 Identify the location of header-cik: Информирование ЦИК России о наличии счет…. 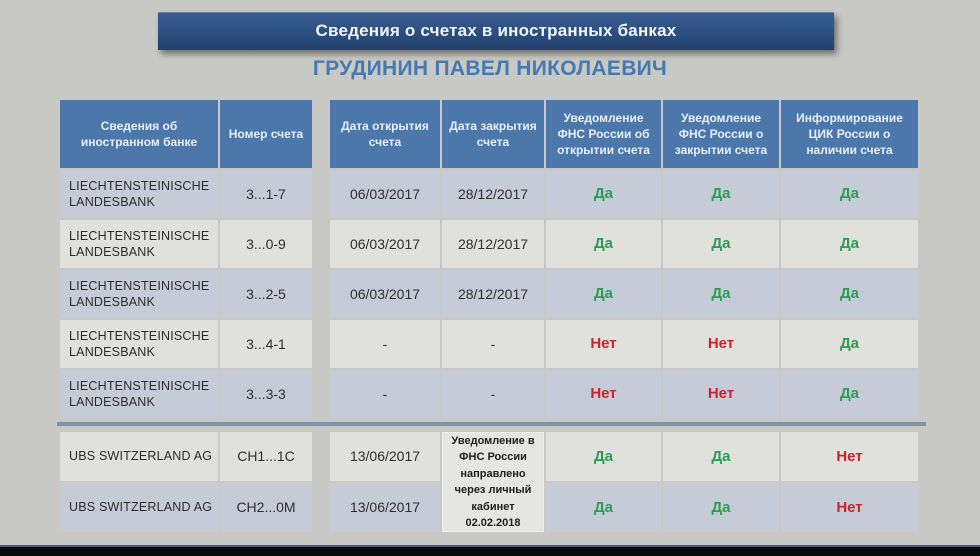
(849, 134).